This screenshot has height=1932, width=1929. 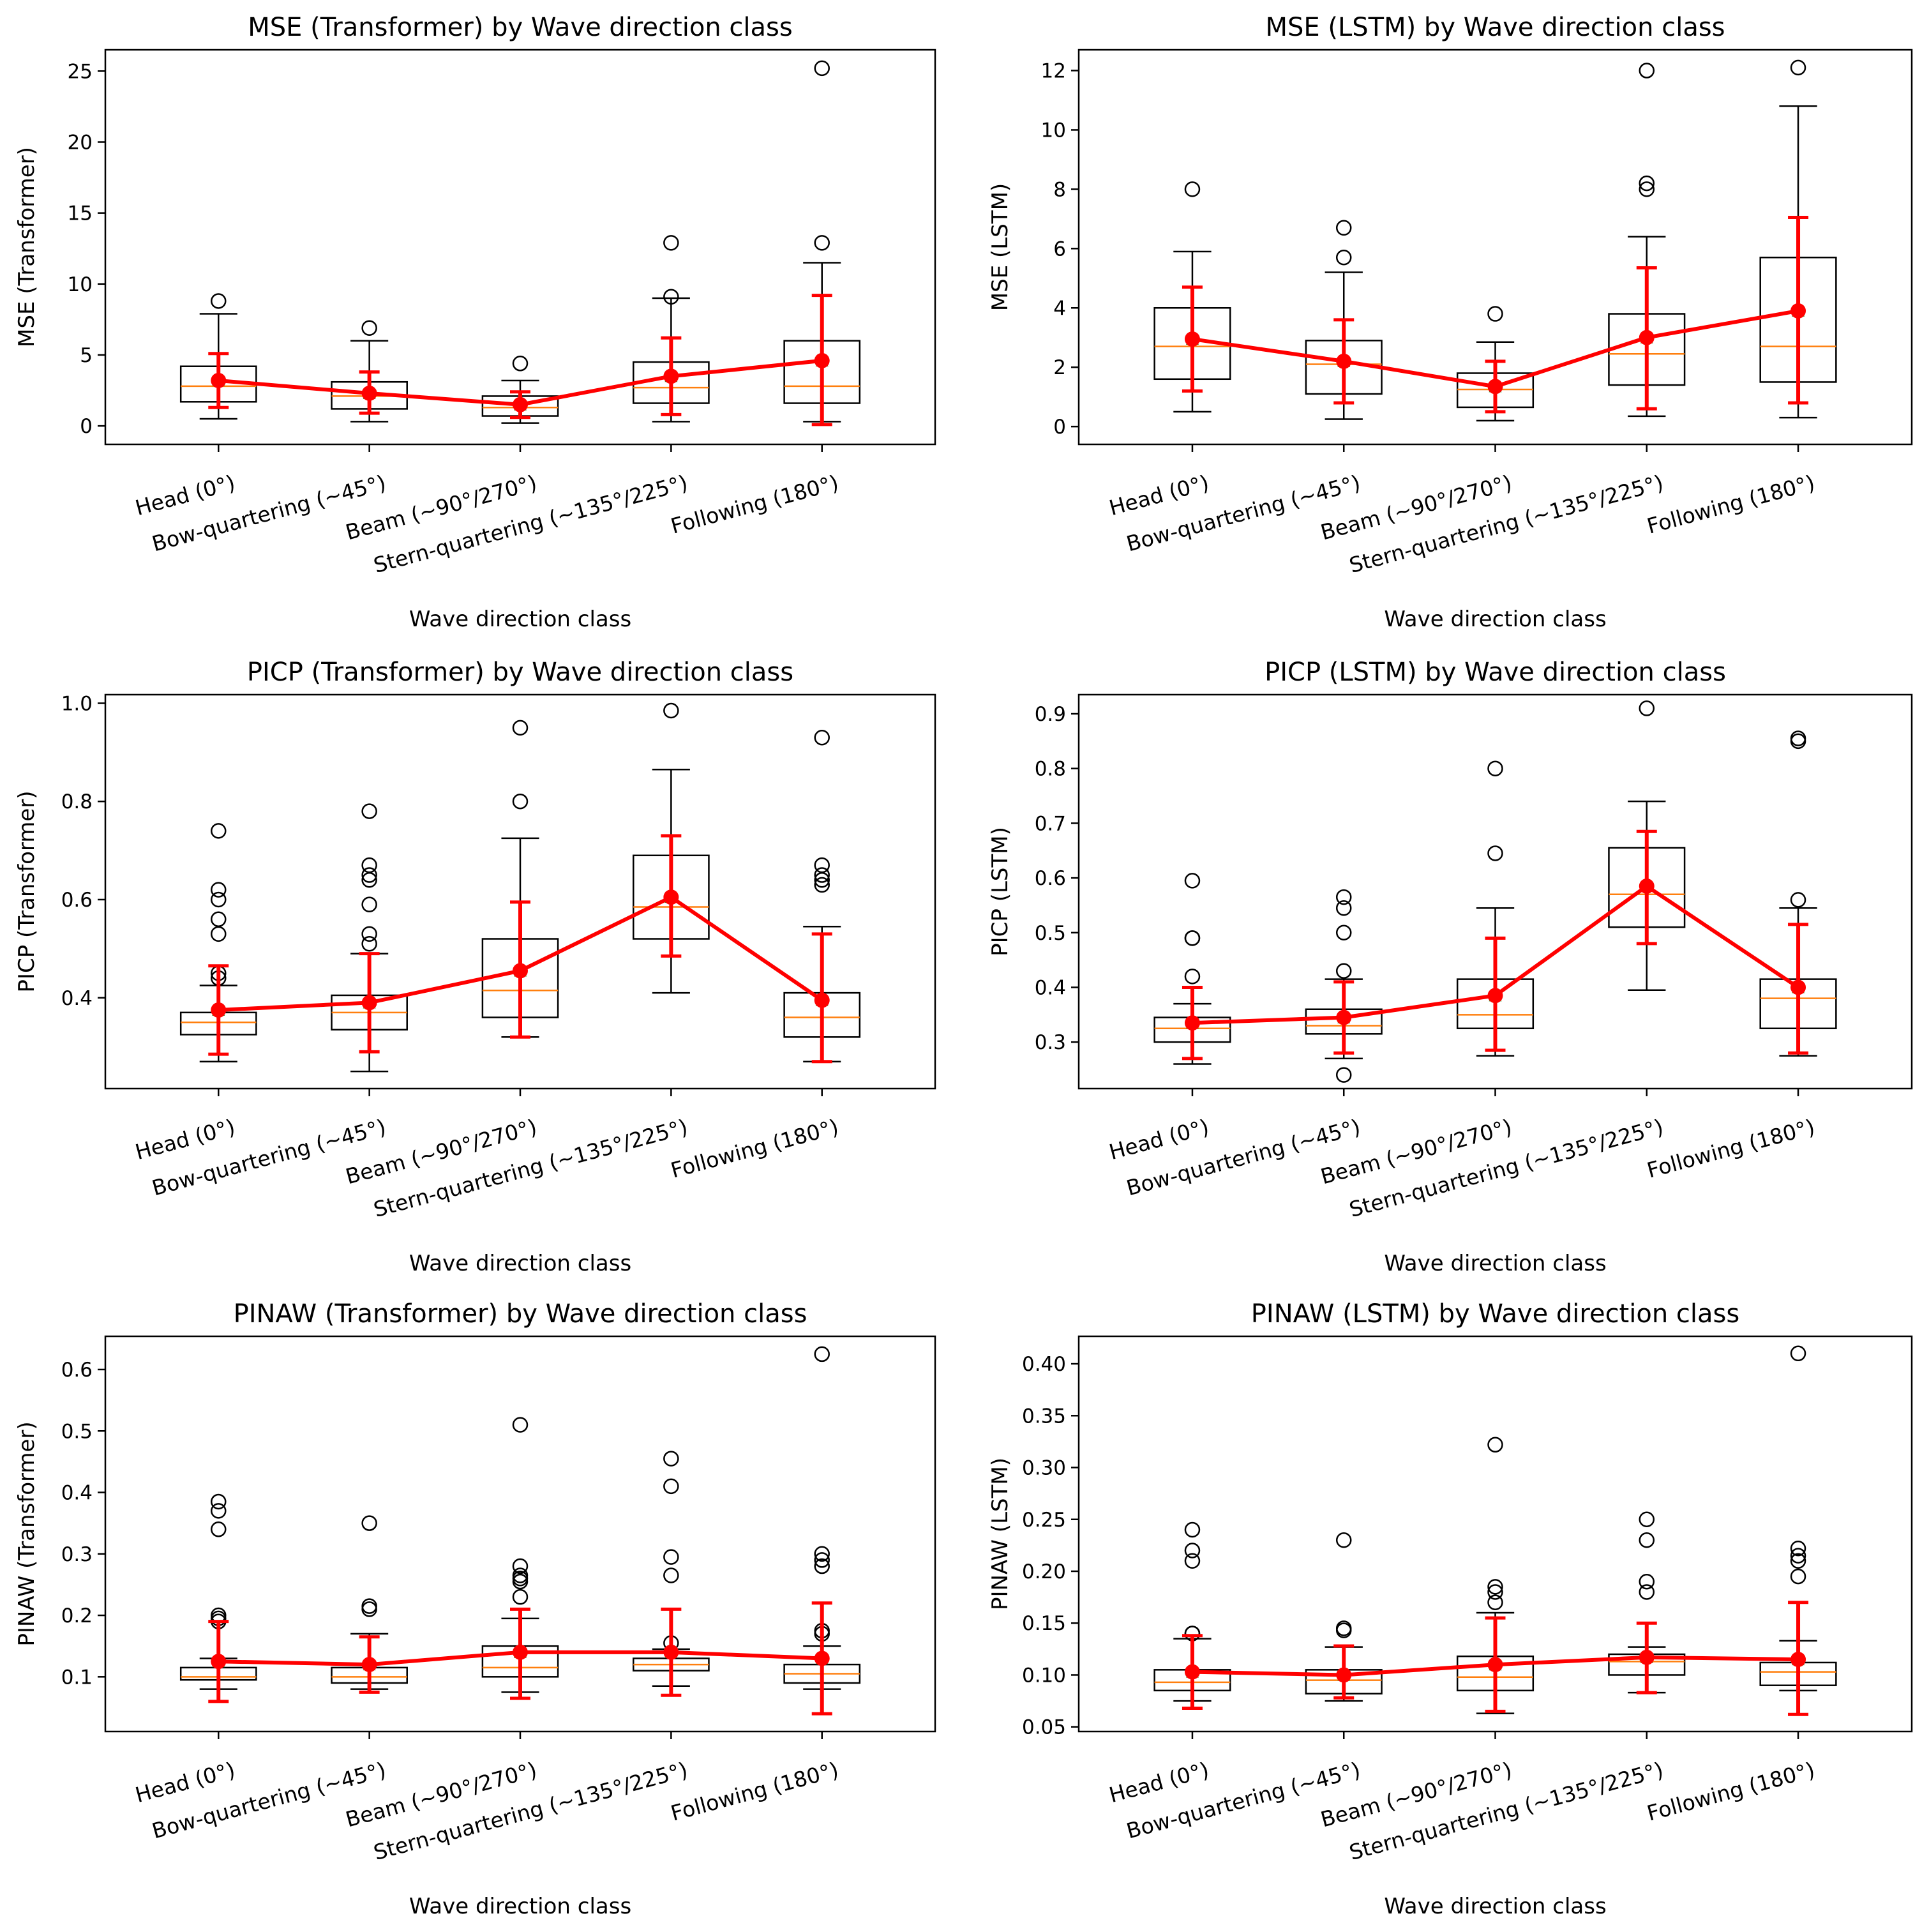 I want to click on y-tick-label: 25, so click(x=80, y=71).